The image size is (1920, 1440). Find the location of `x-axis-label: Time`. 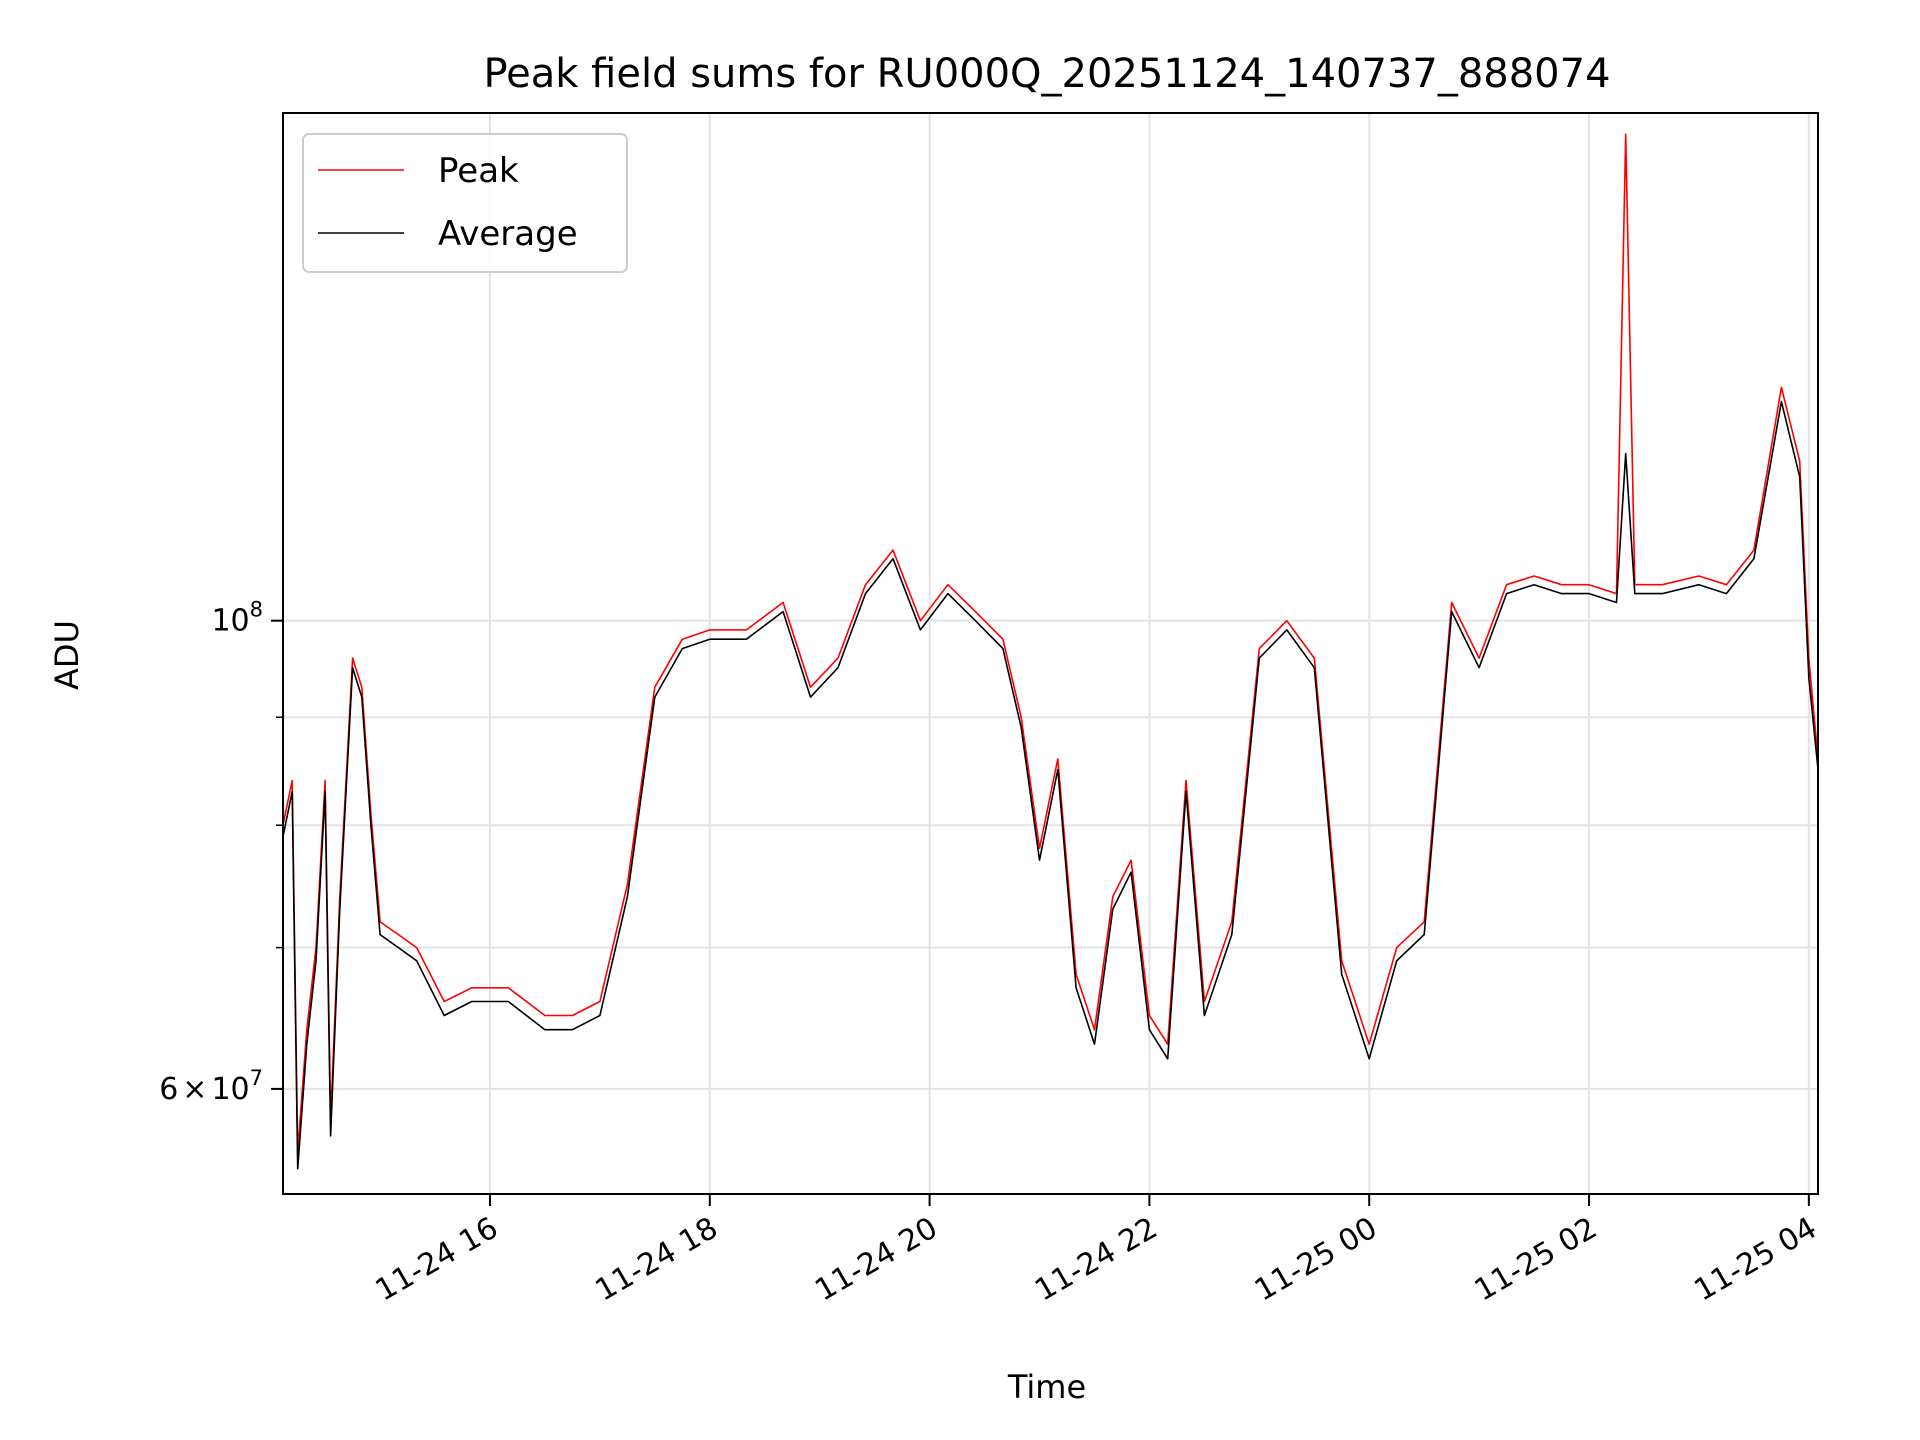

x-axis-label: Time is located at coordinates (1046, 1387).